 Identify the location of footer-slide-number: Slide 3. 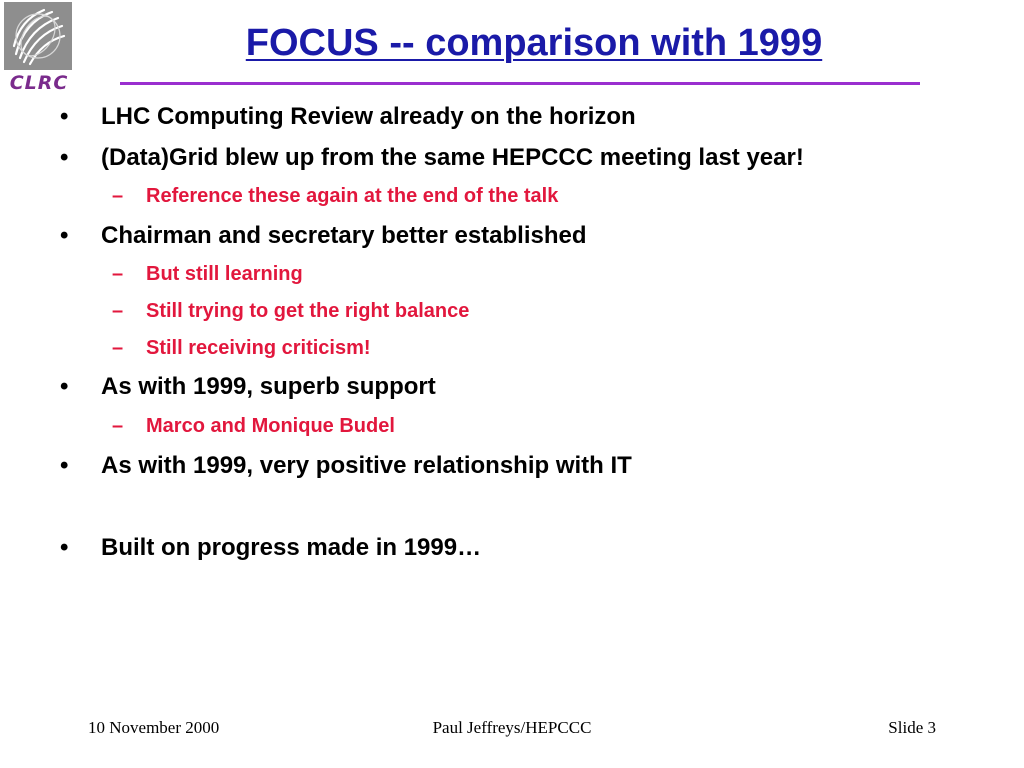
(912, 727).